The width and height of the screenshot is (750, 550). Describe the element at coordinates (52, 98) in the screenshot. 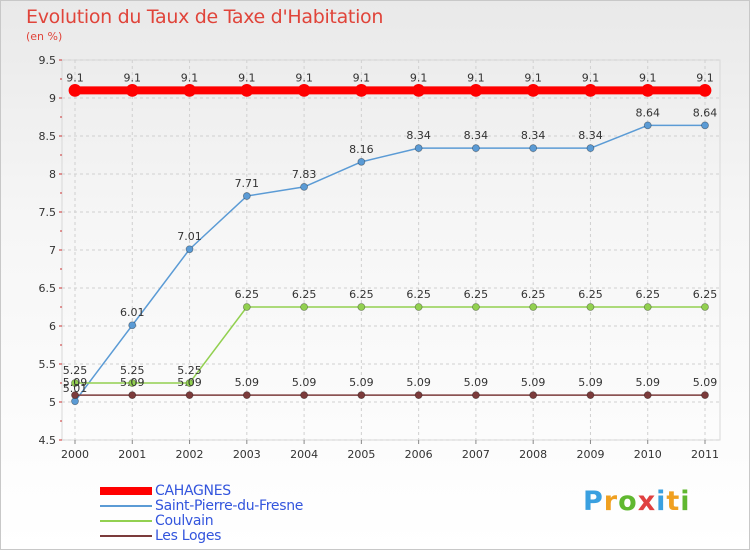

I see `y-tick-label: 9` at that location.